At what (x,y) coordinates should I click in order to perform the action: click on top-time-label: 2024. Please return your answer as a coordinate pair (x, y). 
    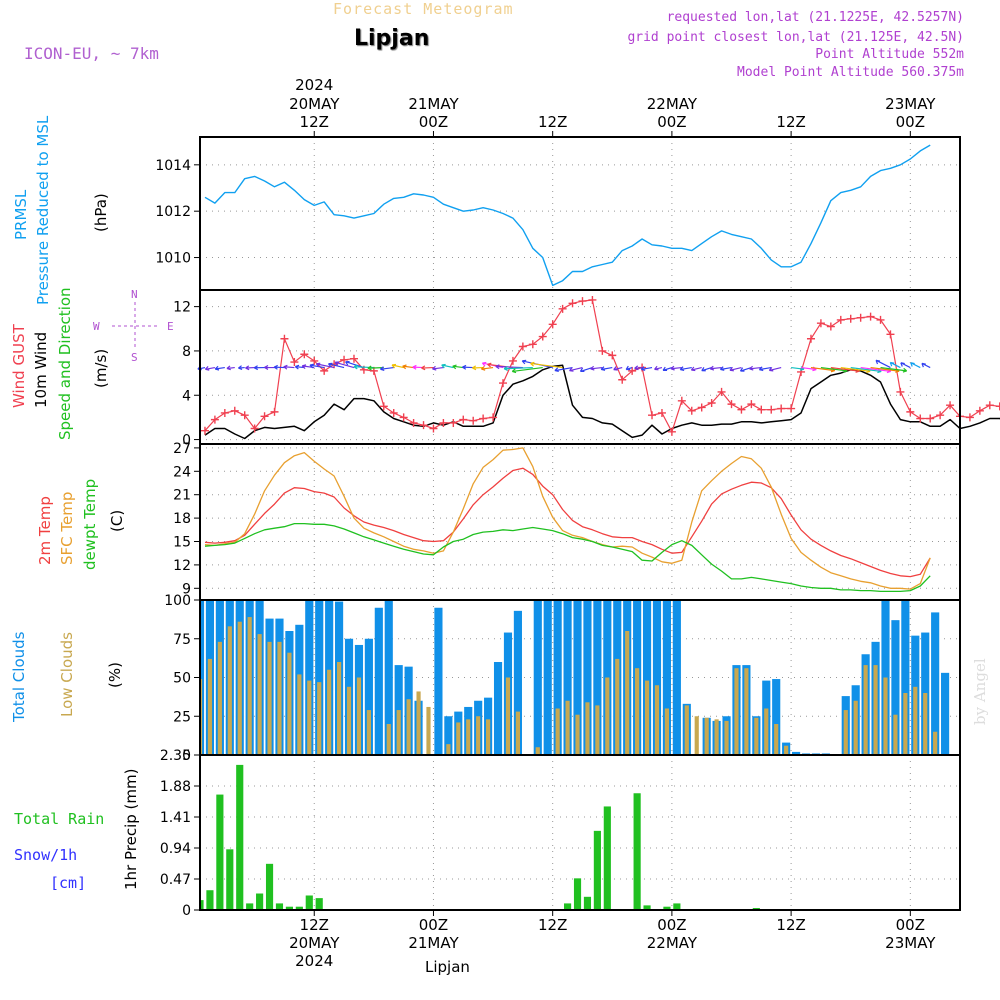
    Looking at the image, I should click on (314, 85).